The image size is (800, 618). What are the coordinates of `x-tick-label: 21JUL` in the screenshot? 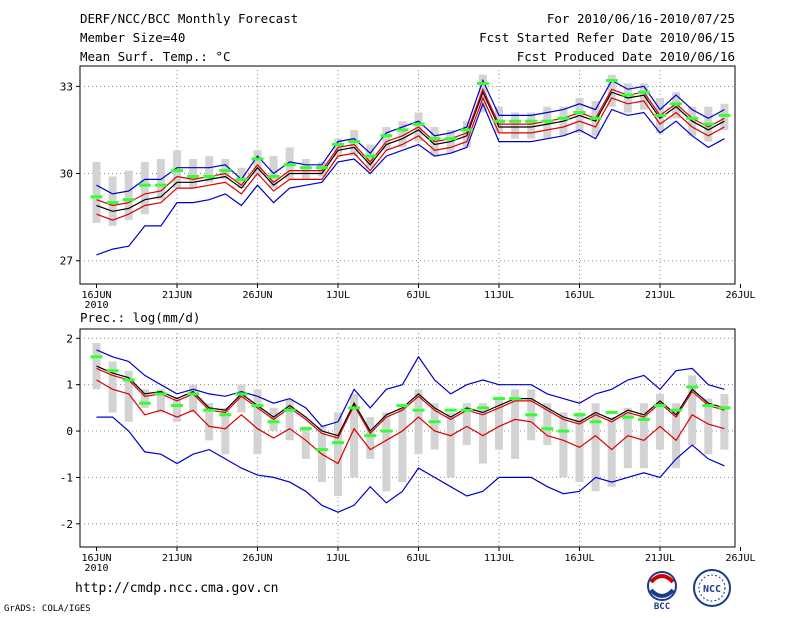 It's located at (660, 558).